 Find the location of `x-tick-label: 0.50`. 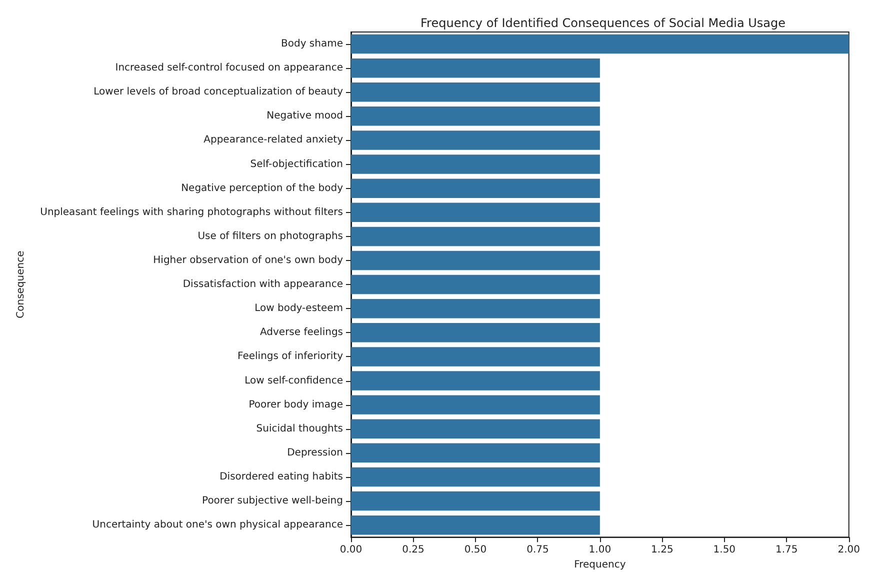

x-tick-label: 0.50 is located at coordinates (475, 550).